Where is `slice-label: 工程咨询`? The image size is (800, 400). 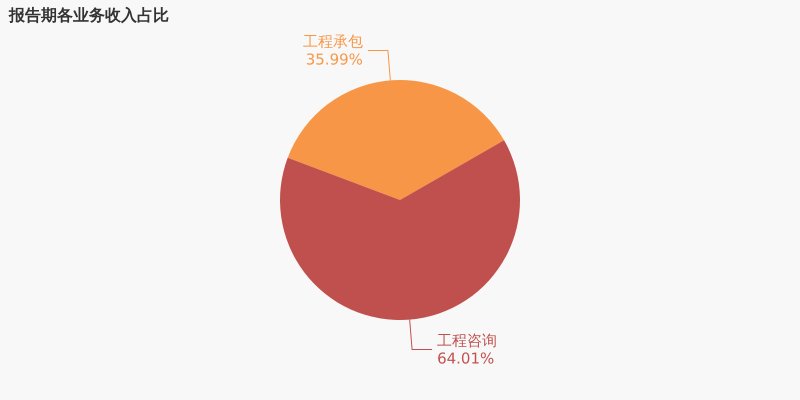
slice-label: 工程咨询 is located at coordinates (467, 341).